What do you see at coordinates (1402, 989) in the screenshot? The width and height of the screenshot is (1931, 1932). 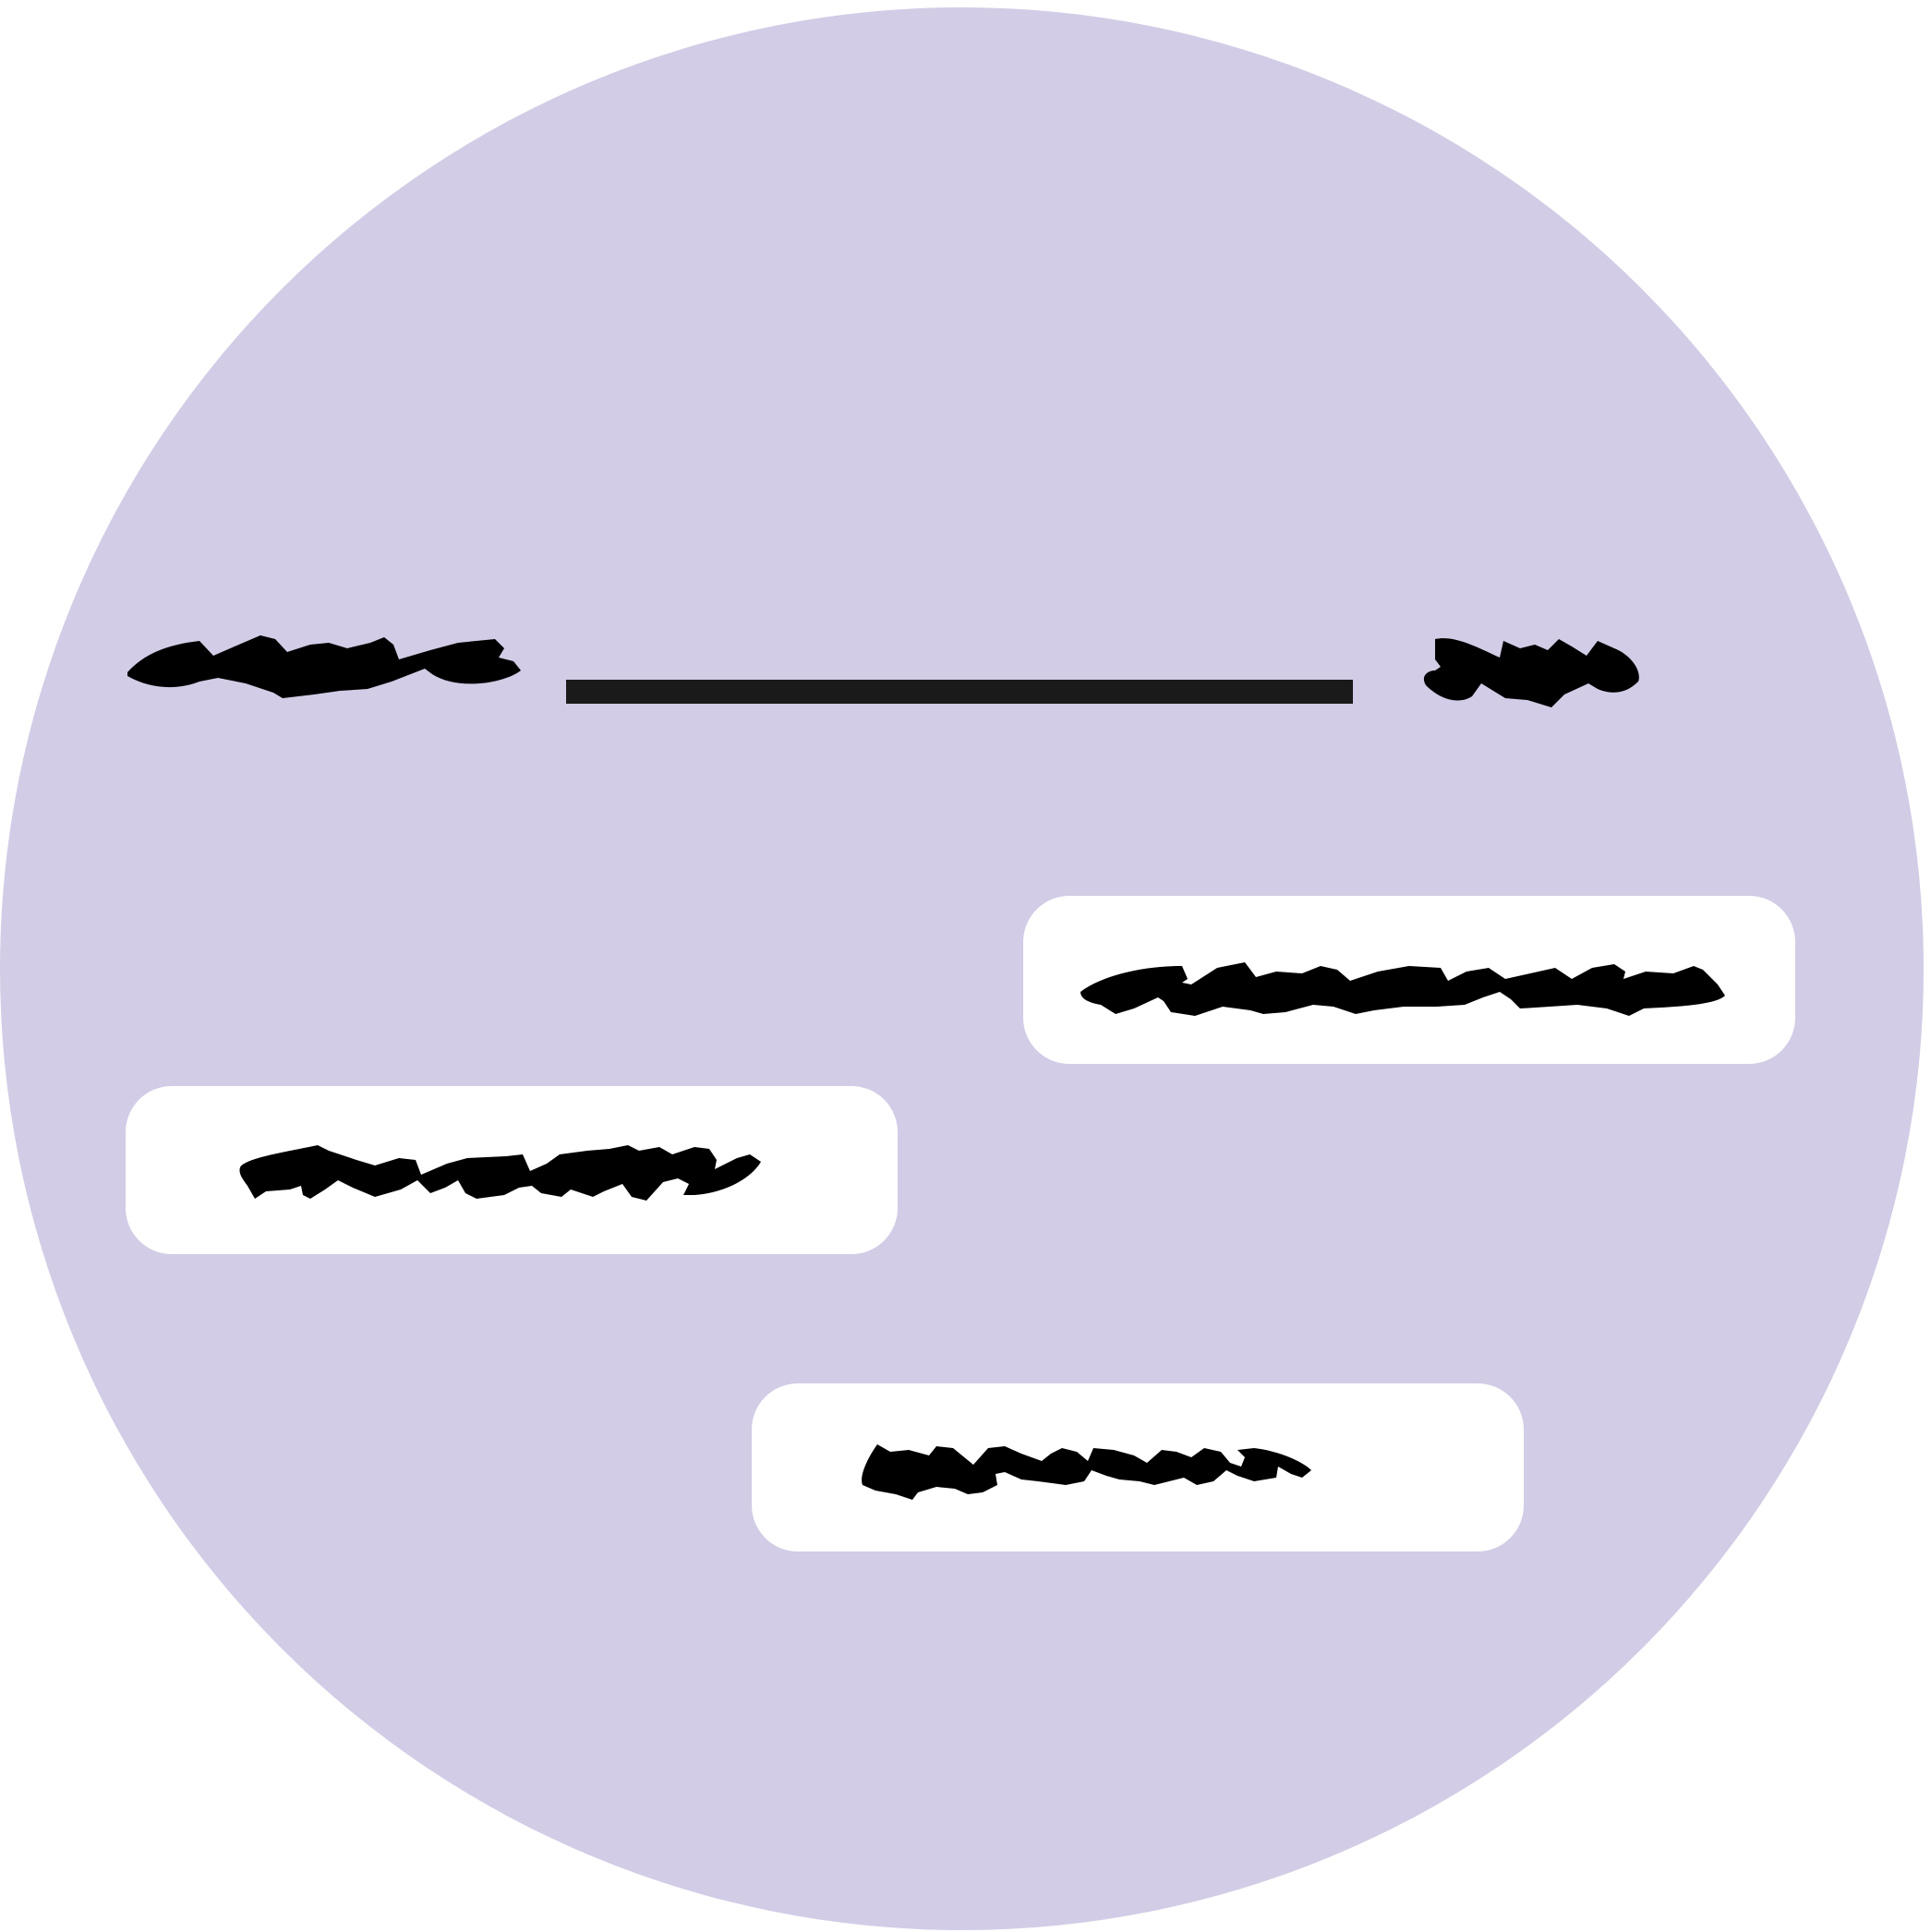 I see `answer-option-1-scribble-icon` at bounding box center [1402, 989].